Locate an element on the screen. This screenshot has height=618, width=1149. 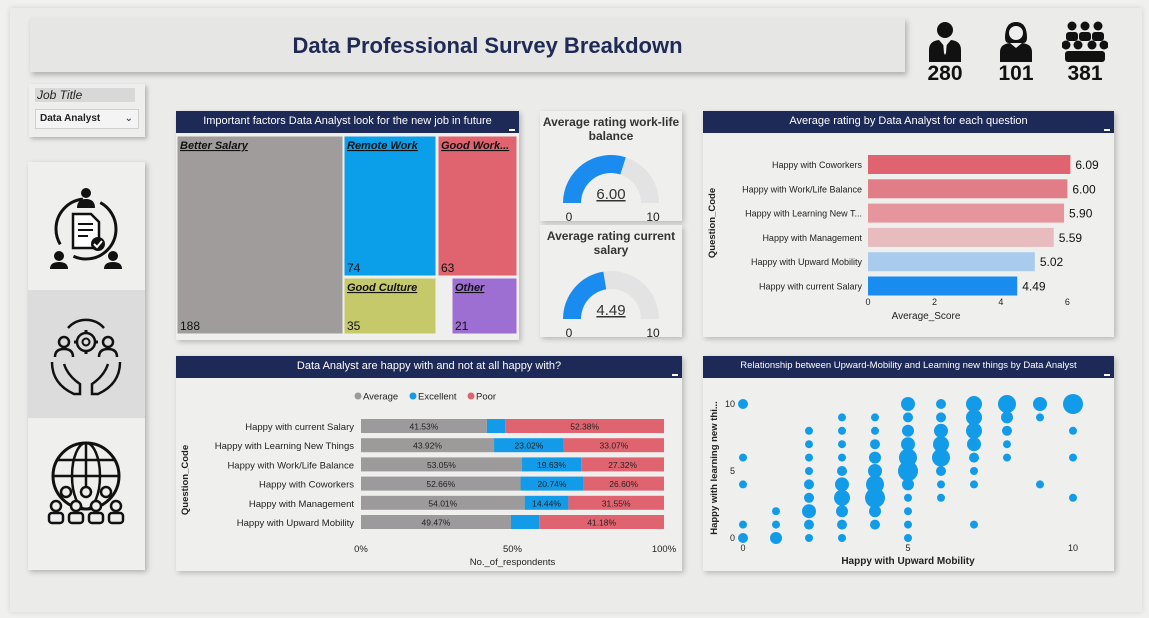
gauge-value: 6.00 is located at coordinates (610, 194).